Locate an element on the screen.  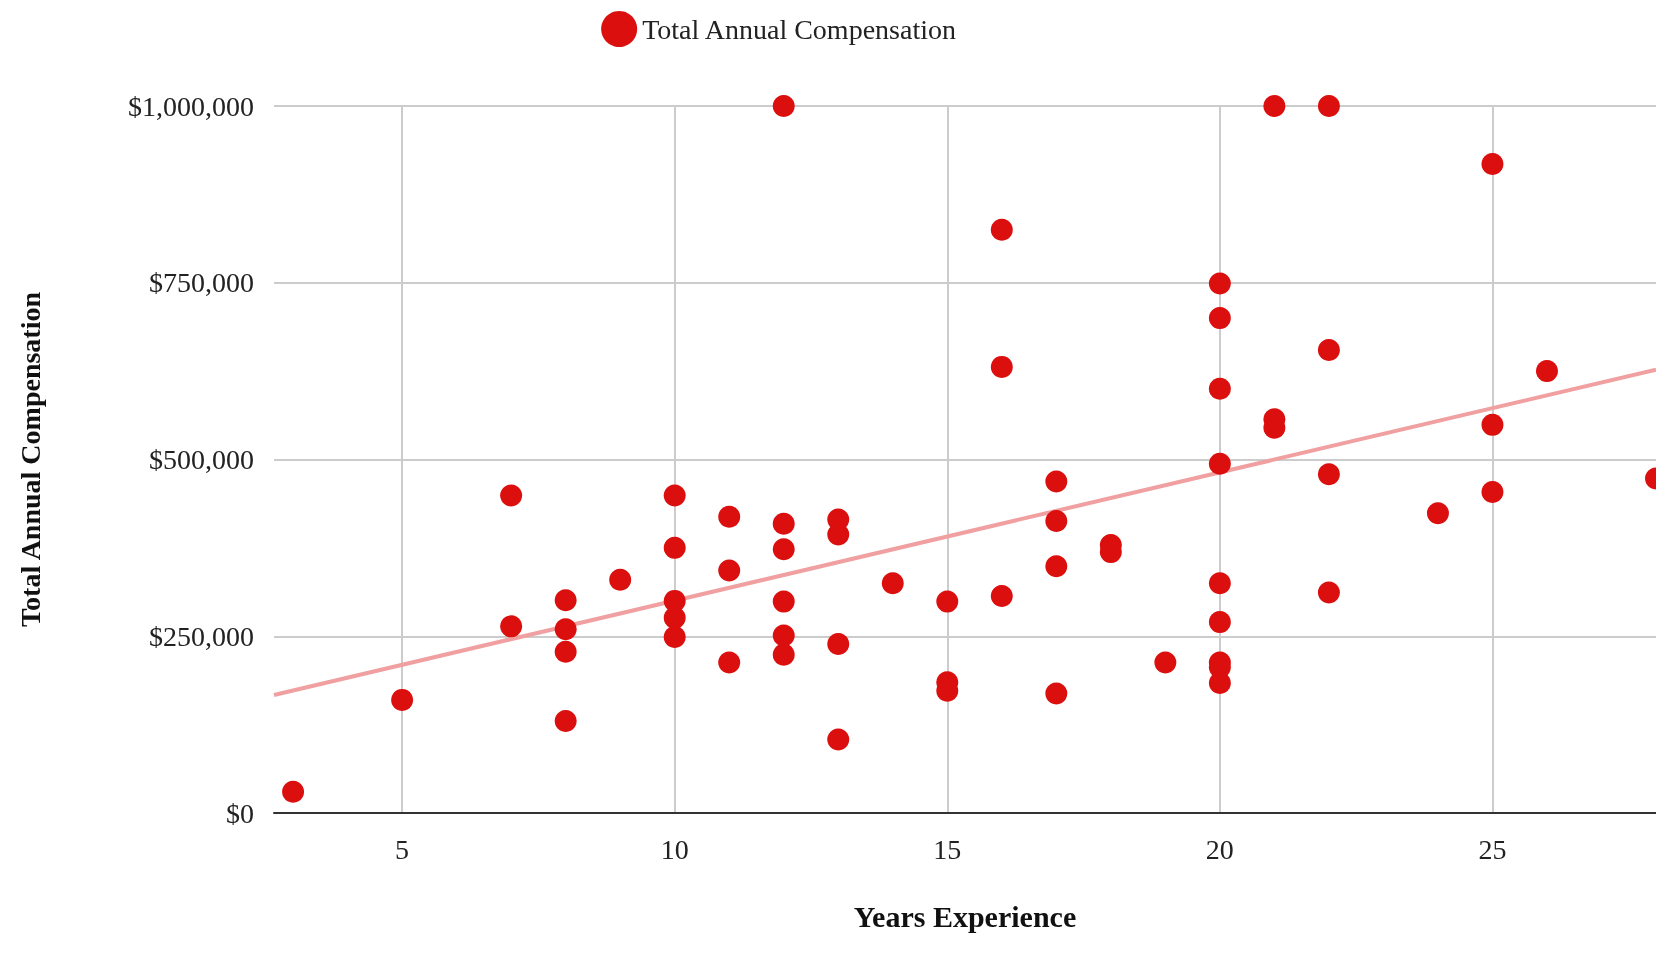
y-tick-label: $250,000 is located at coordinates (201, 636).